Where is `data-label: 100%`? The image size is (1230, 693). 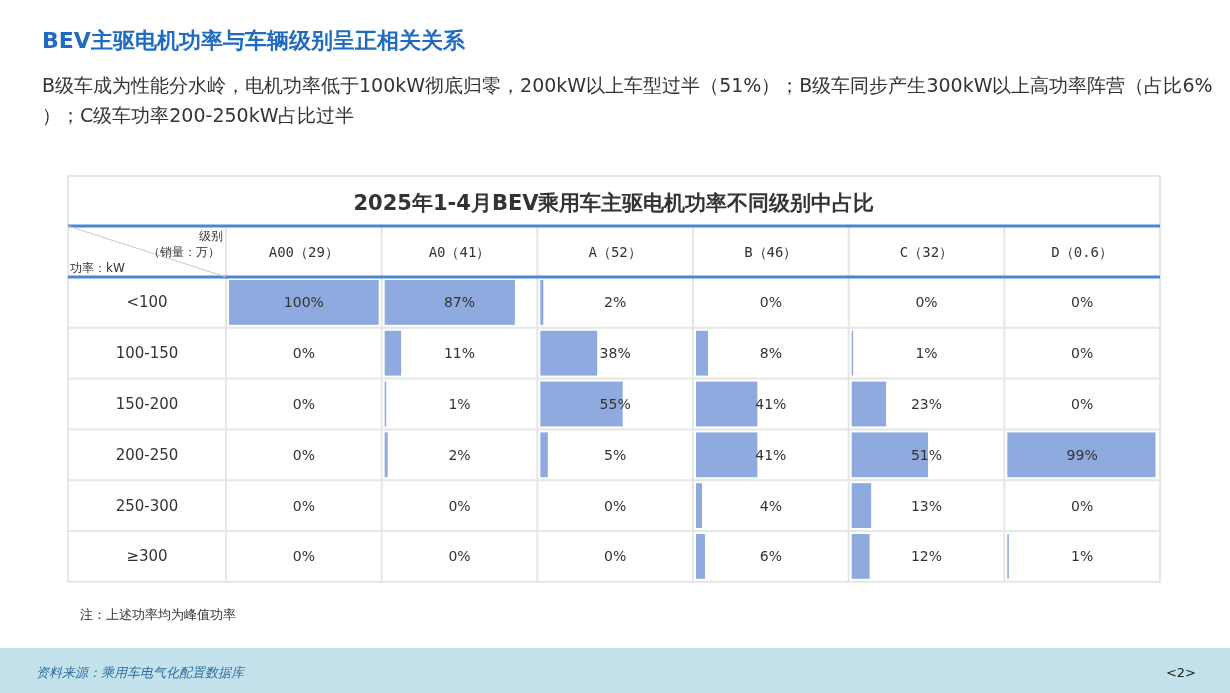 data-label: 100% is located at coordinates (303, 302).